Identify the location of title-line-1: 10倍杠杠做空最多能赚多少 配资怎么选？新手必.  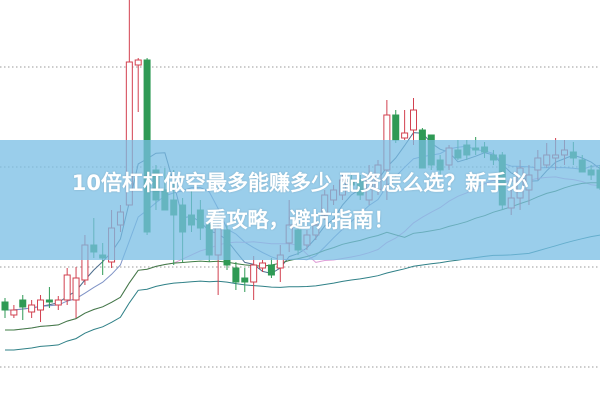
(300, 183).